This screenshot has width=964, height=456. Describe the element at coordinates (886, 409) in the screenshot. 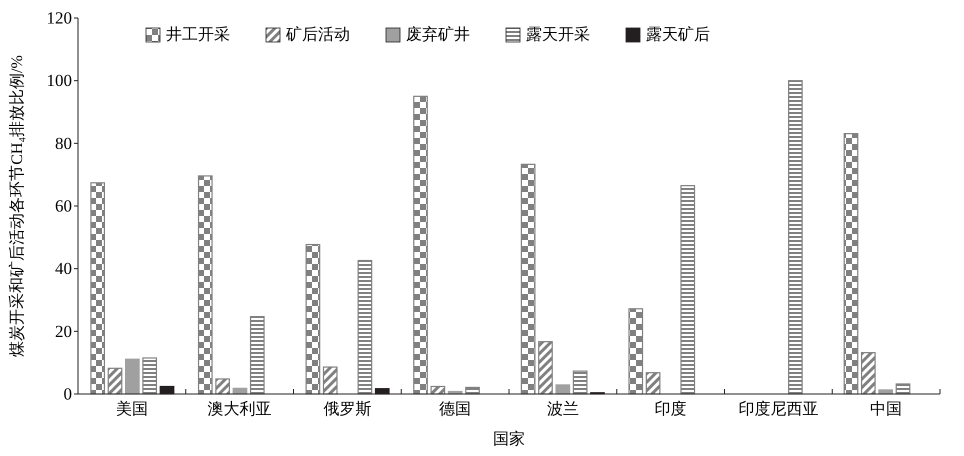

I see `x-tick-label: 中国` at that location.